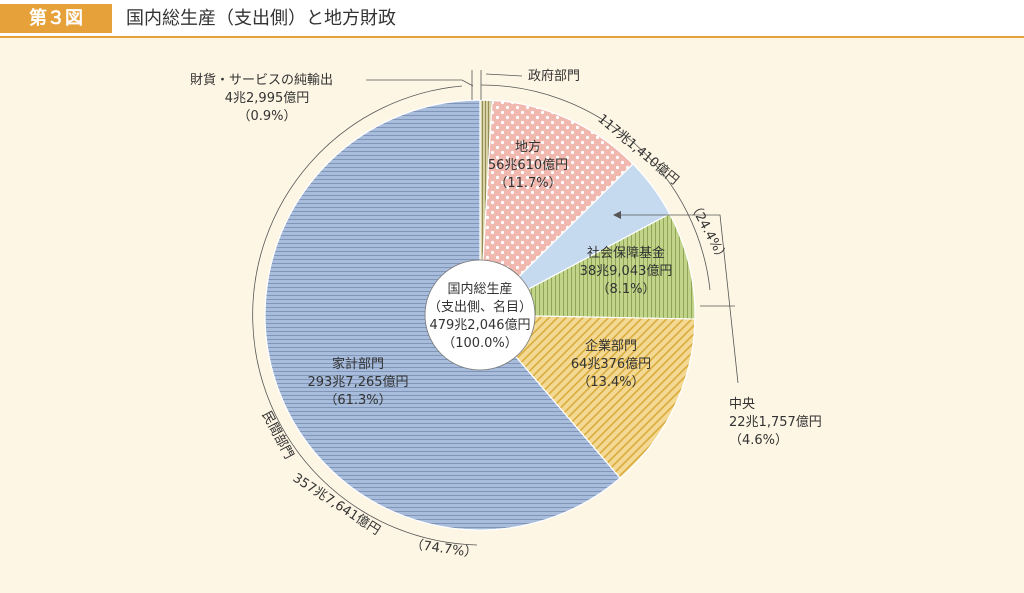 This screenshot has height=593, width=1024. Describe the element at coordinates (443, 549) in the screenshot. I see `private-percent: （74.7%）` at that location.